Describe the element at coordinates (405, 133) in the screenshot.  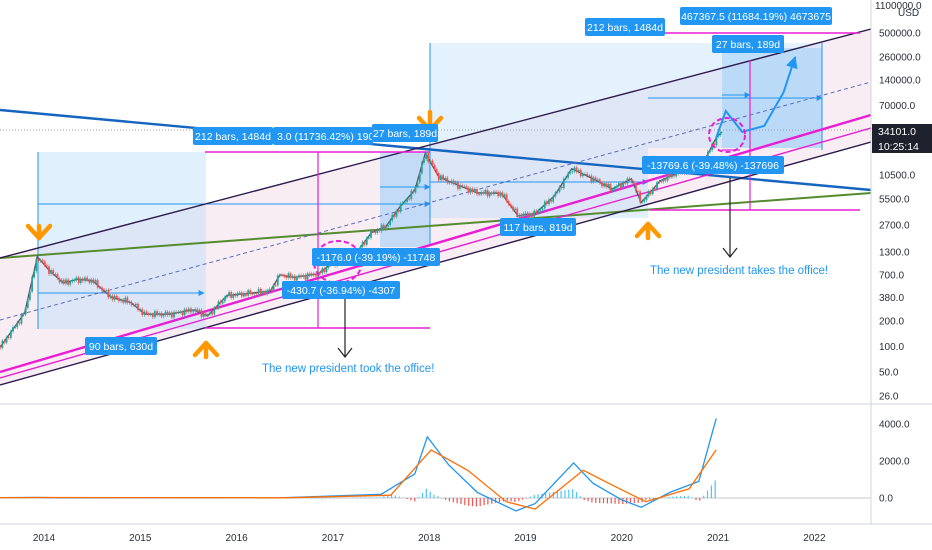
I see `label-measure-2018-peak: 27 bars, 189d` at that location.